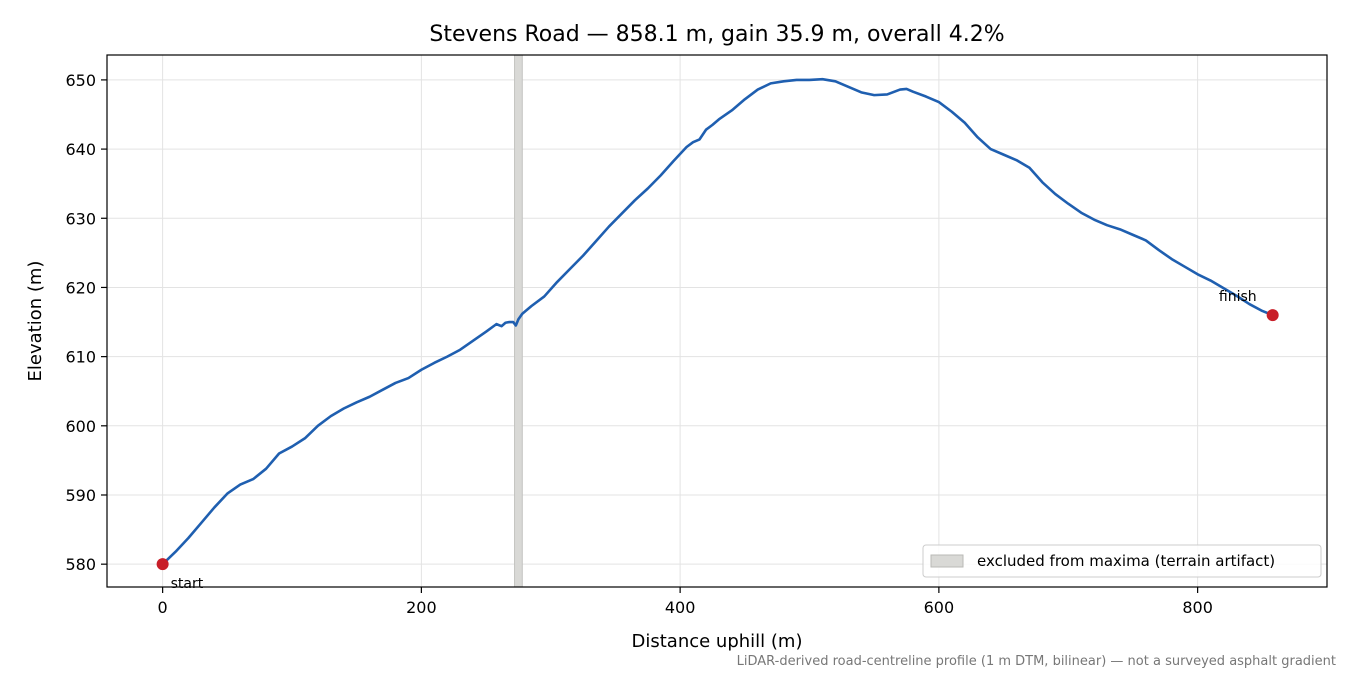 The height and width of the screenshot is (675, 1350). I want to click on y-axis-label: Elevation (m), so click(35, 321).